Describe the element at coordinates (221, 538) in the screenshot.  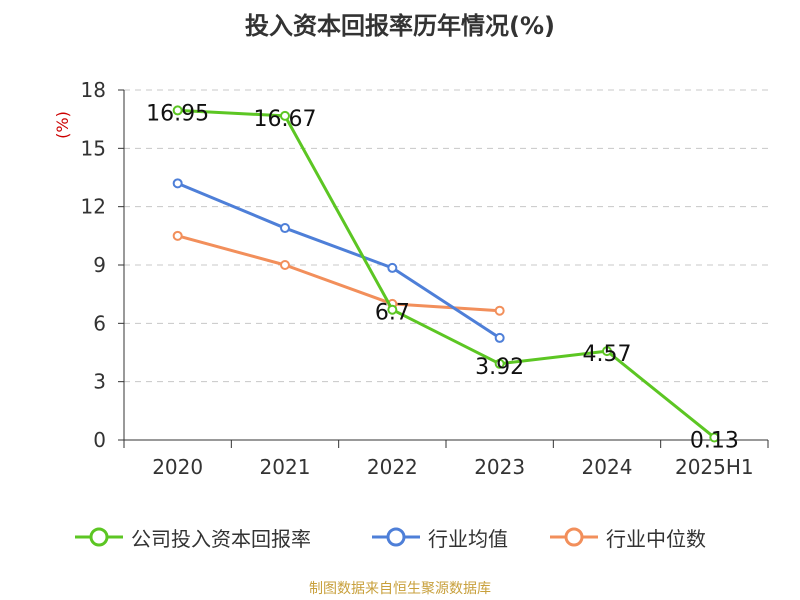
I see `legend-label: 公司投入资本回报率` at that location.